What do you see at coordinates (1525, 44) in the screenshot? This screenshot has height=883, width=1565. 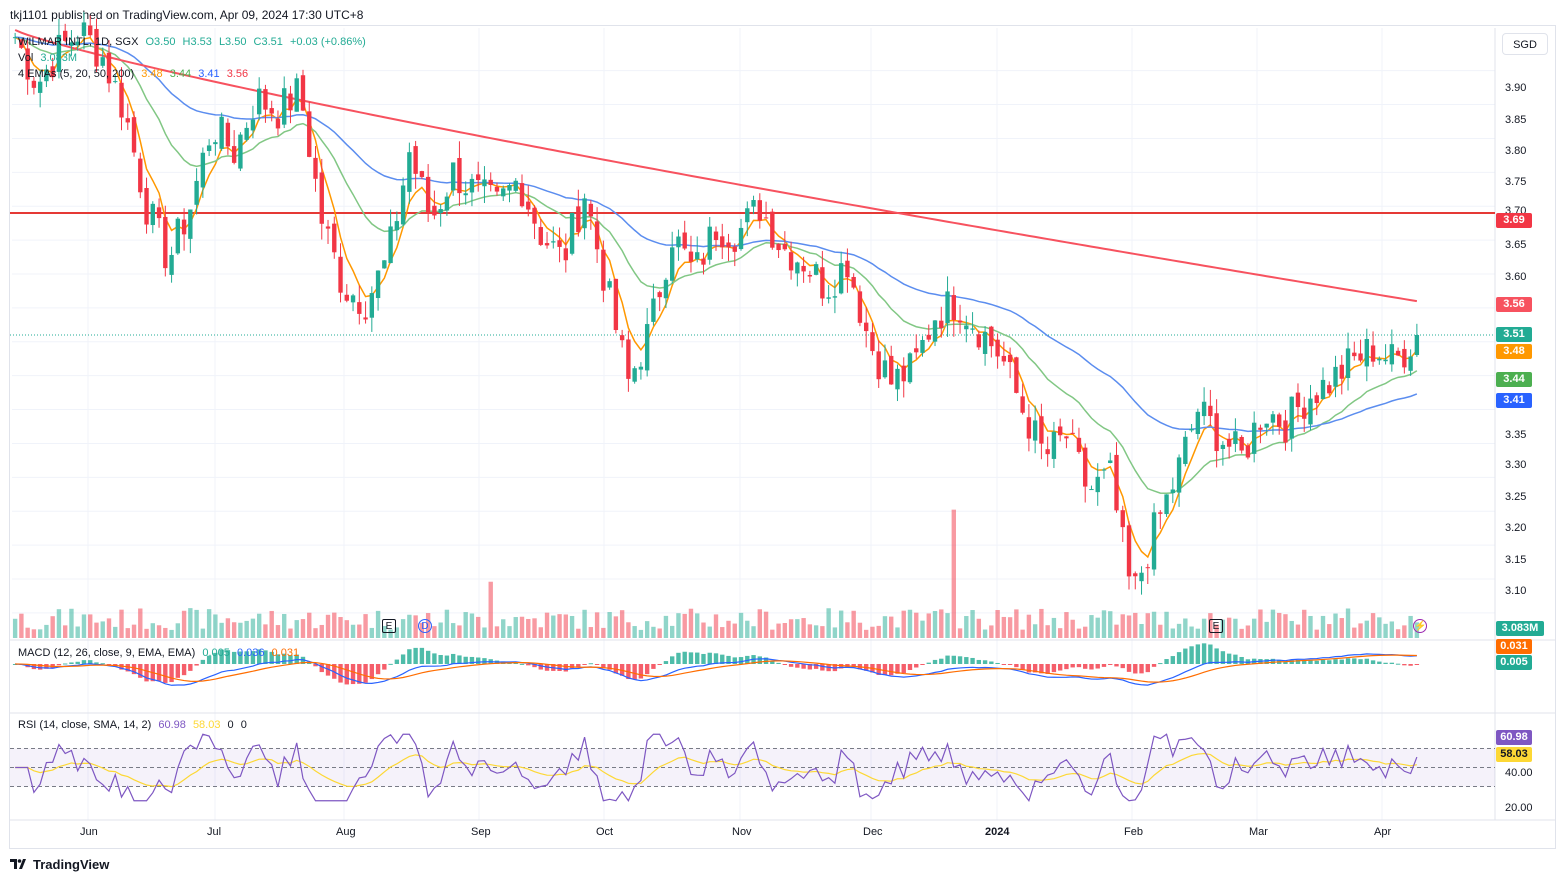 I see `currency-button: SGD` at bounding box center [1525, 44].